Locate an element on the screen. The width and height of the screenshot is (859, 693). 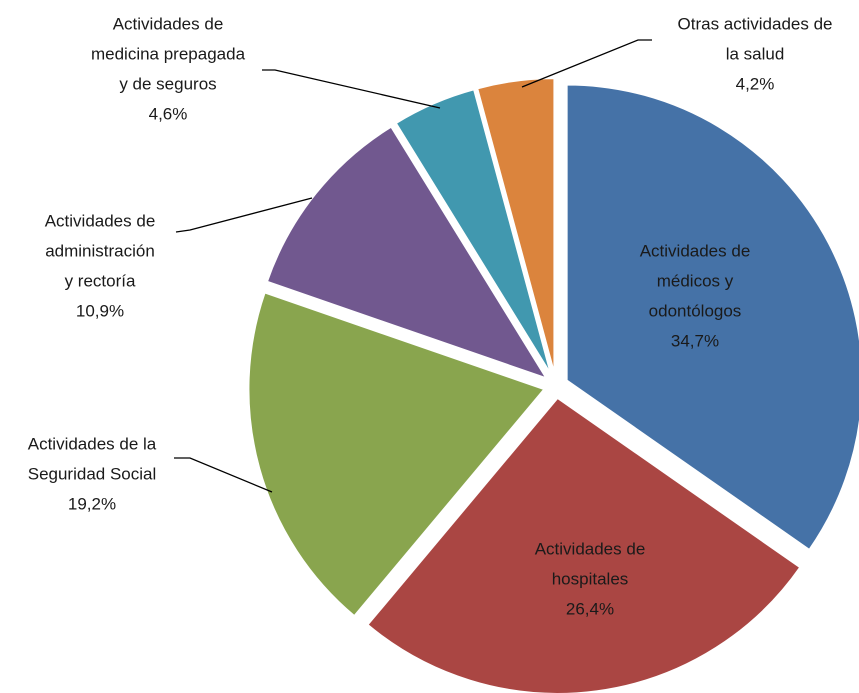
slice-label: hospitales is located at coordinates (590, 578).